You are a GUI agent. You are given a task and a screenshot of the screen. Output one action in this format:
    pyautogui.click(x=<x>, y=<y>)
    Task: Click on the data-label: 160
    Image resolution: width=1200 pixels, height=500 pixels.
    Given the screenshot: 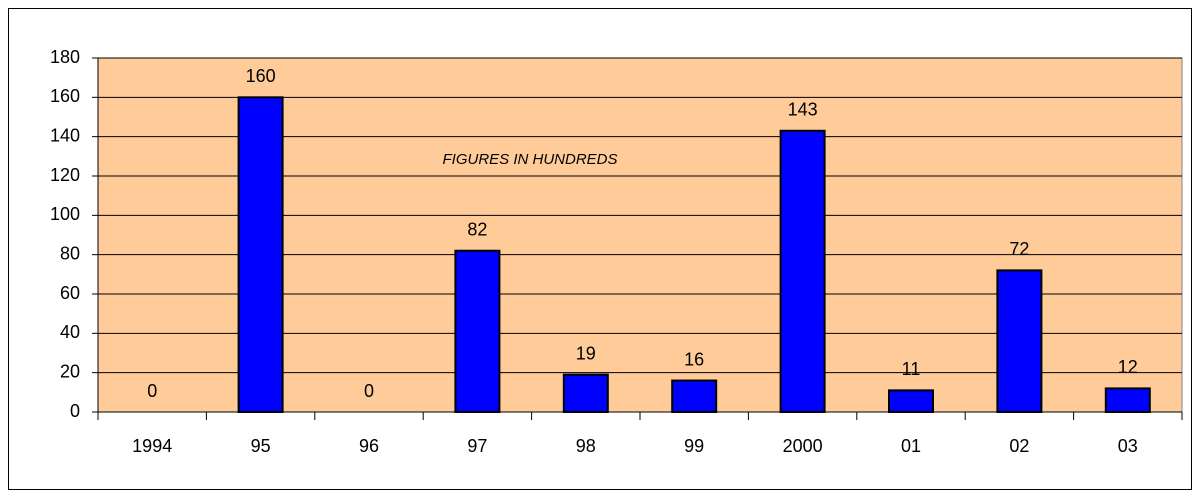 What is the action you would take?
    pyautogui.click(x=261, y=76)
    